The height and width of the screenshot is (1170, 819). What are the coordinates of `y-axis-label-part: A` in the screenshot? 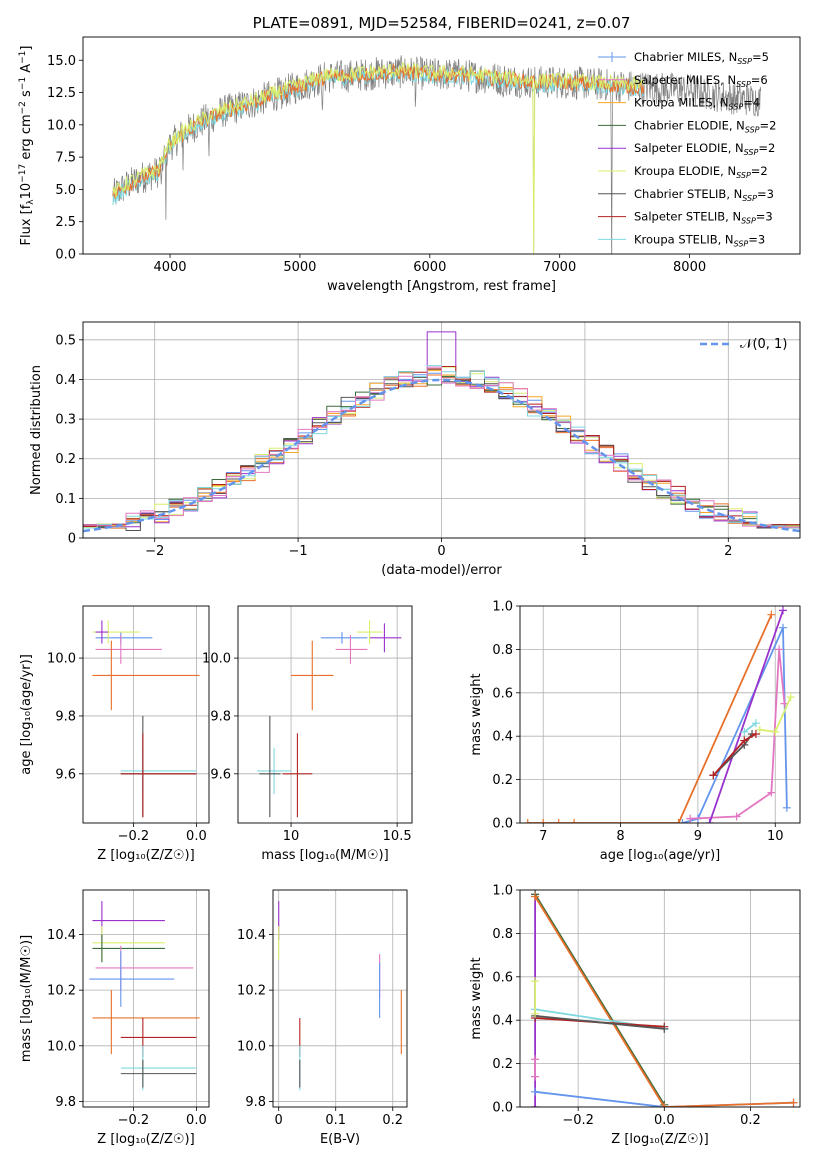 It's located at (26, 70).